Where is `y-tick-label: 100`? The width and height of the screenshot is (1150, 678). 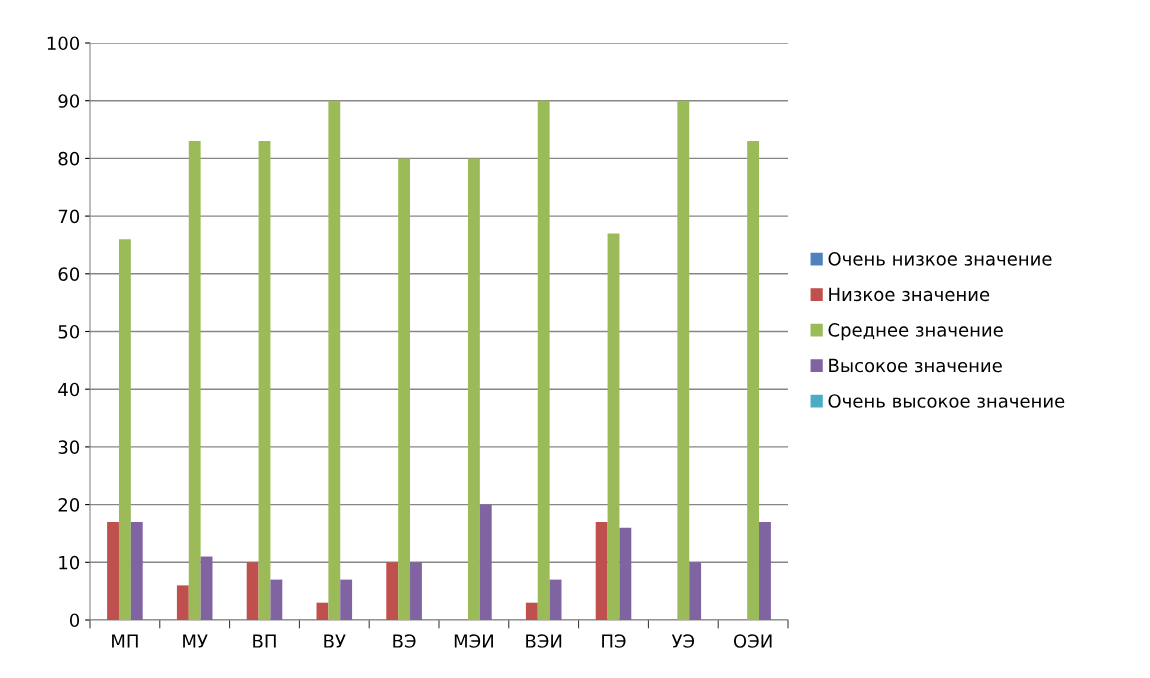
y-tick-label: 100 is located at coordinates (63, 43).